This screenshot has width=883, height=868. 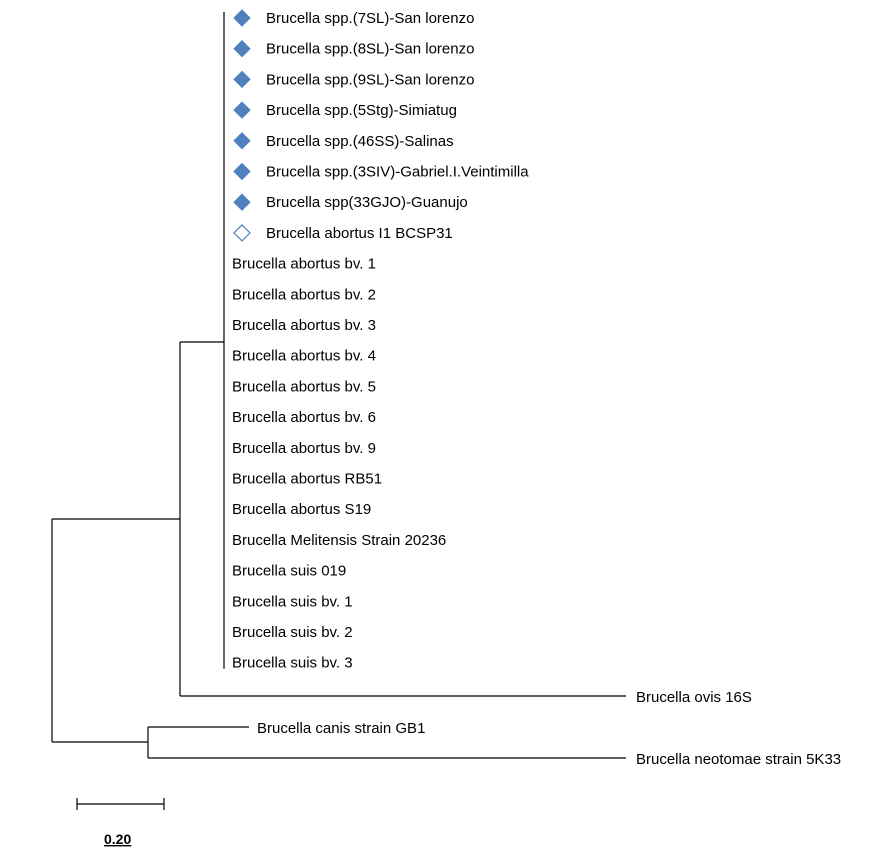 What do you see at coordinates (367, 202) in the screenshot?
I see `taxon-label: Brucella spp(33GJO)-Guanujo` at bounding box center [367, 202].